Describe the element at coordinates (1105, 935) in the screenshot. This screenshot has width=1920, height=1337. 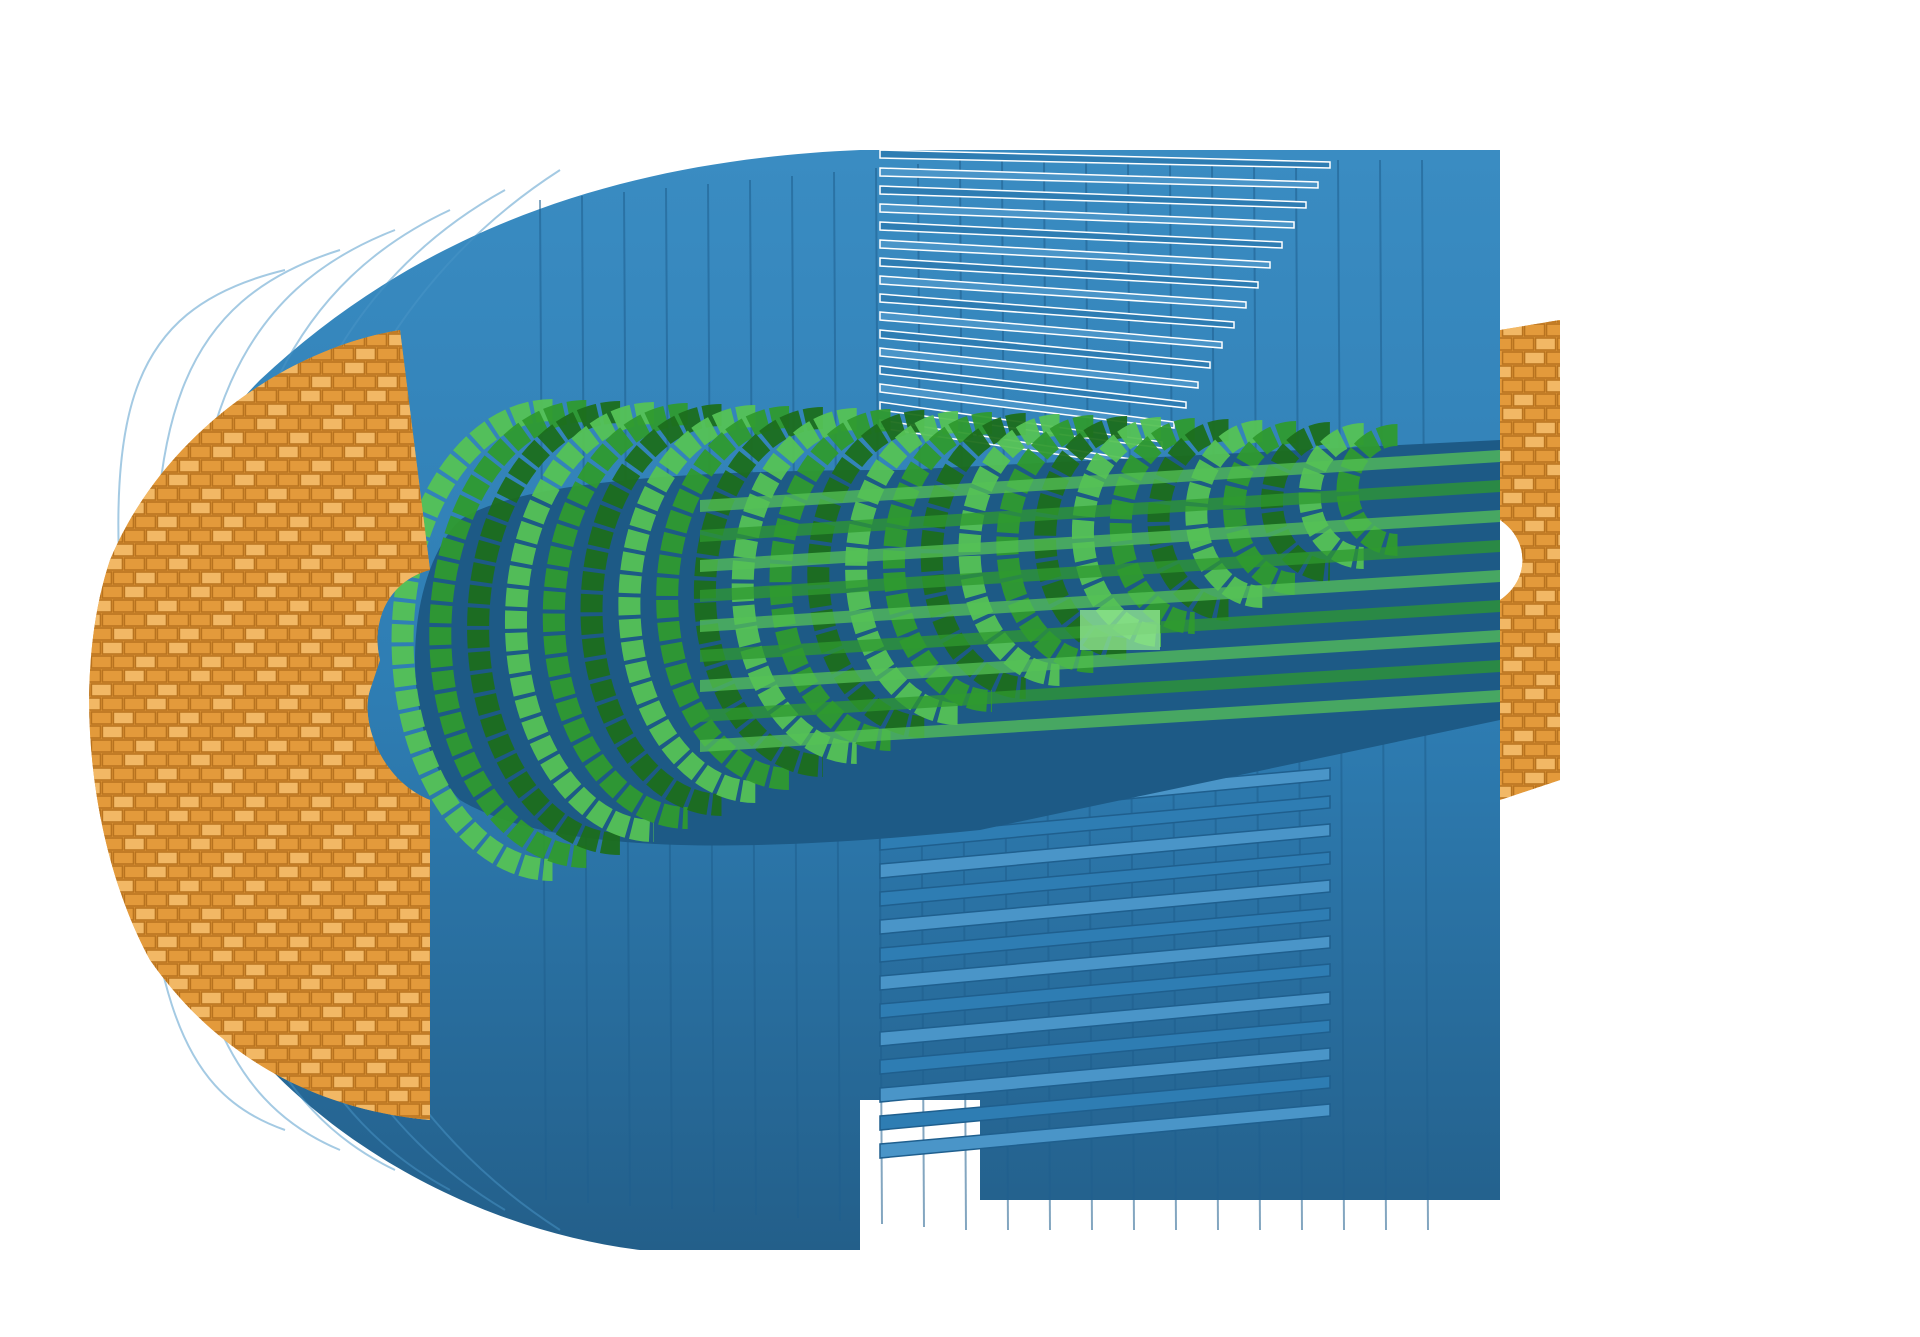
I see `bottom-slat` at that location.